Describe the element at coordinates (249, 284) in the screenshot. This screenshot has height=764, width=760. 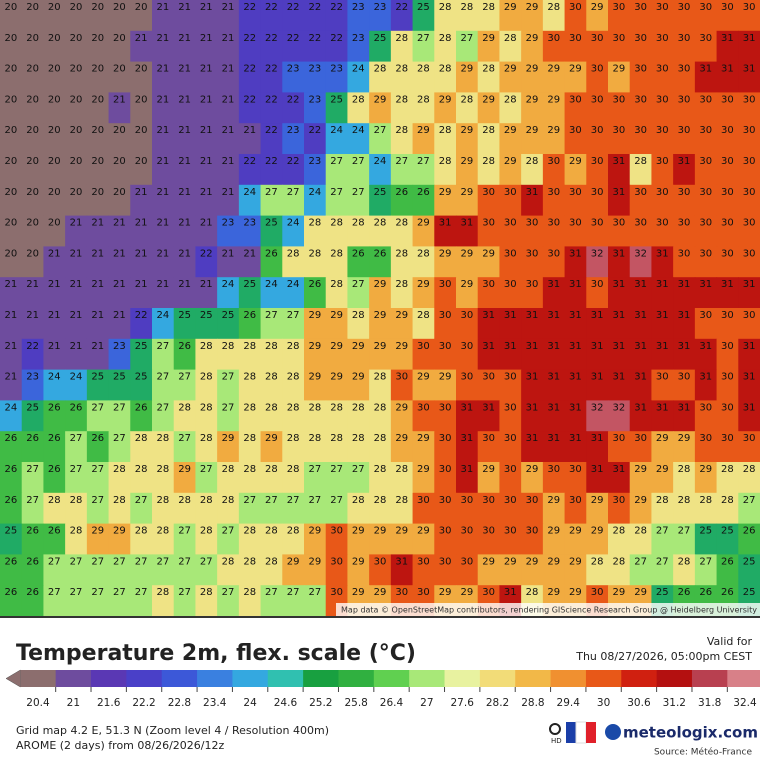
I see `temp-label: 25` at that location.